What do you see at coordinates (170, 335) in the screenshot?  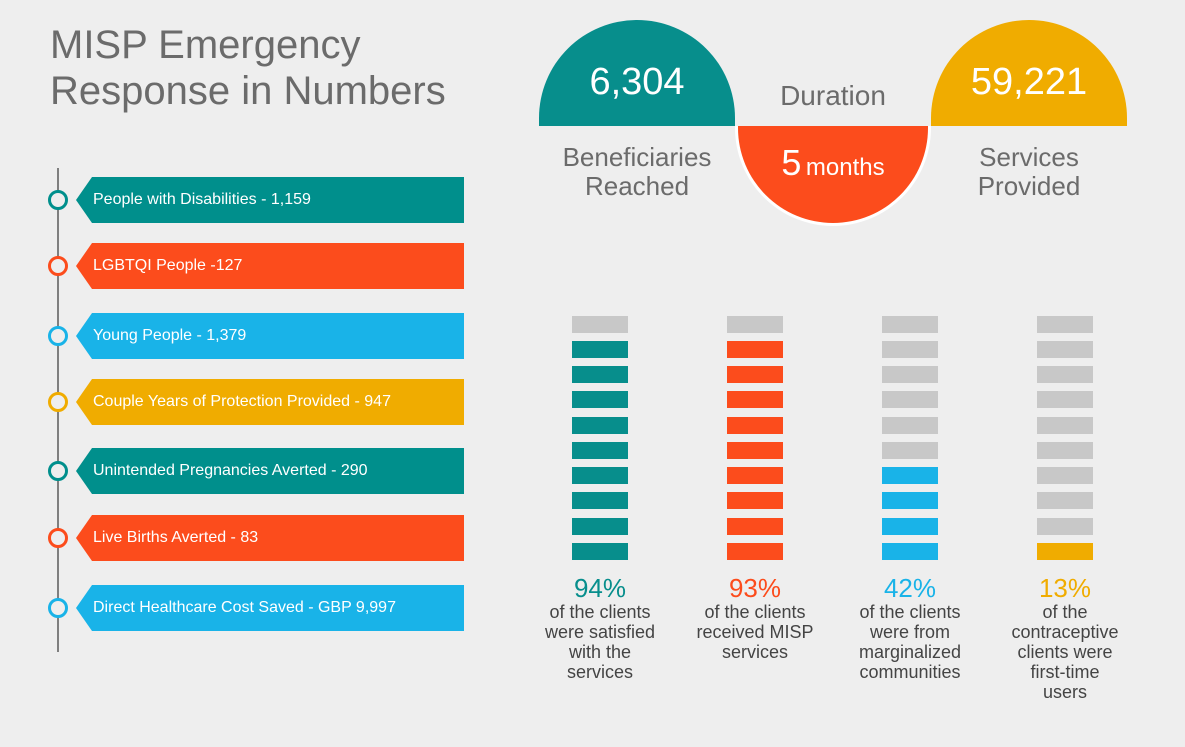 I see `timeline-label: Young People - 1,379` at bounding box center [170, 335].